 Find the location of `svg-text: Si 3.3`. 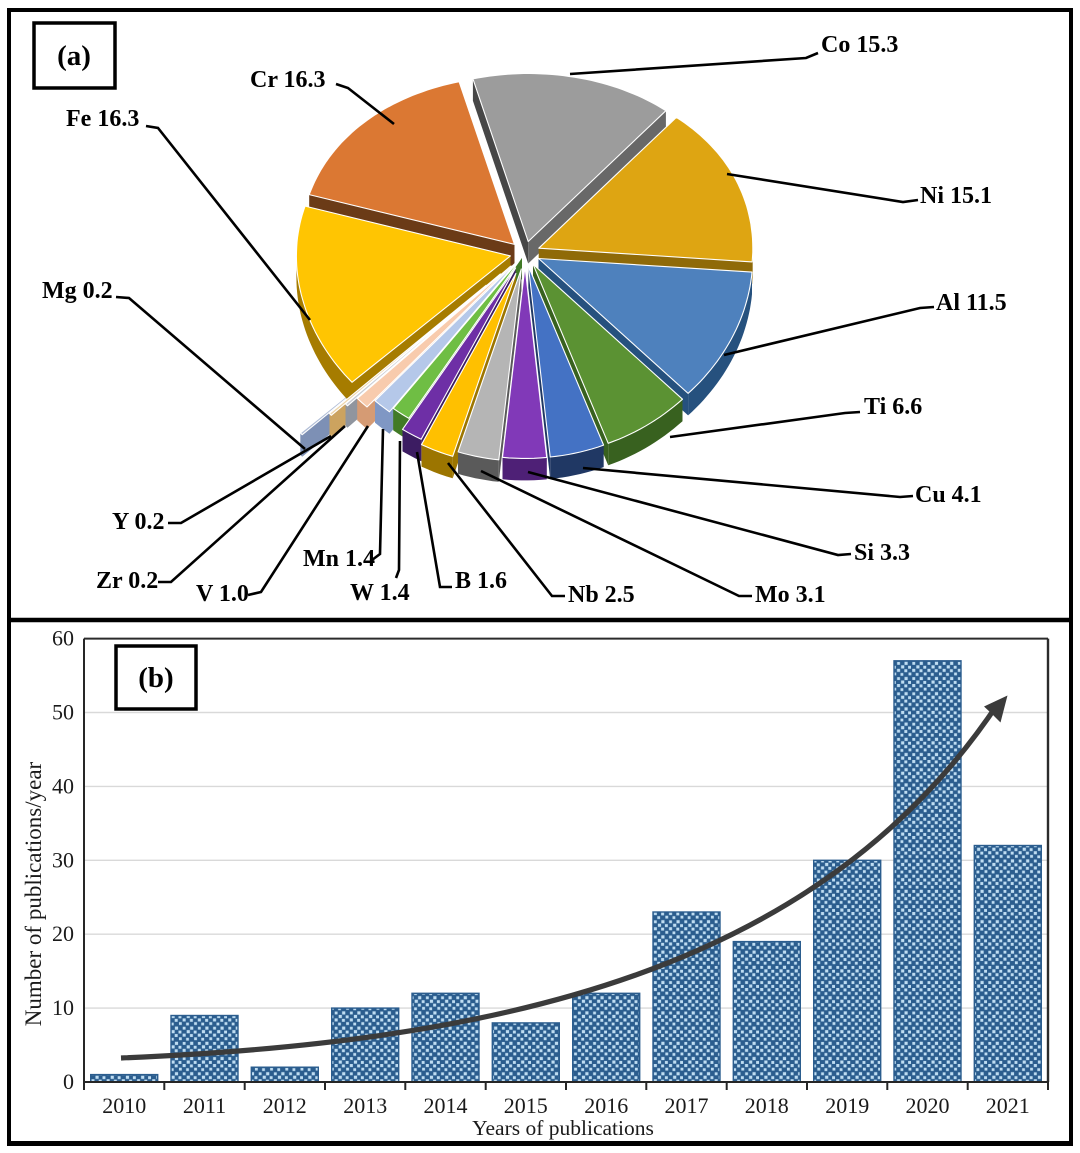

svg-text: Si 3.3 is located at coordinates (882, 553).